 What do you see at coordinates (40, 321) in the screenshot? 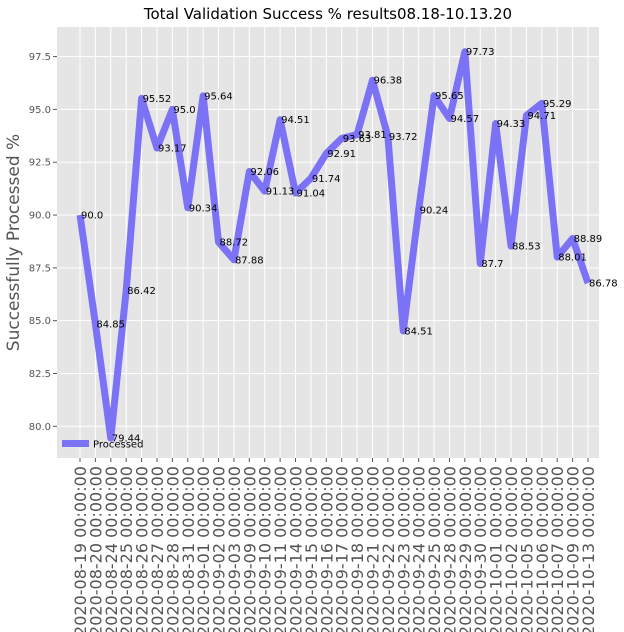
I see `y-tick-label: 85.0` at bounding box center [40, 321].